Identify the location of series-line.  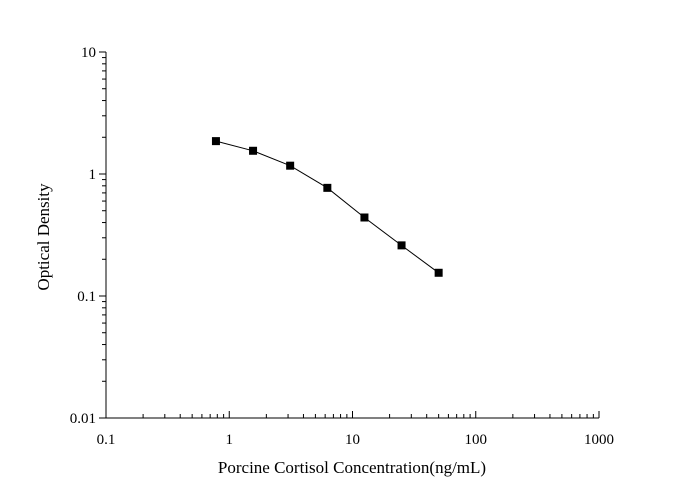
(327, 207).